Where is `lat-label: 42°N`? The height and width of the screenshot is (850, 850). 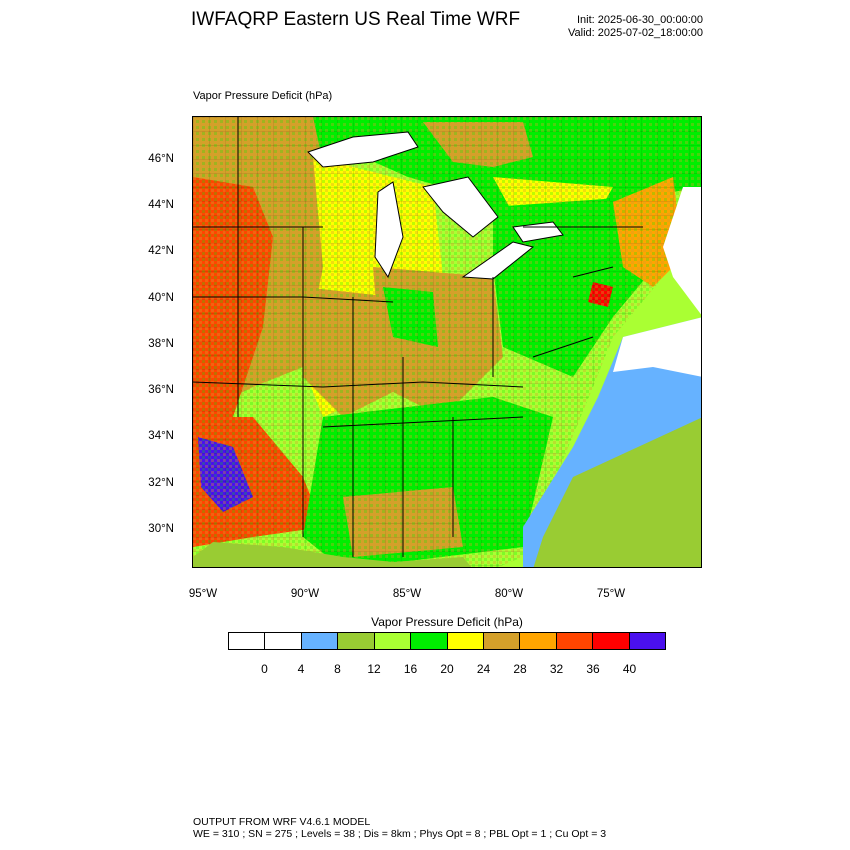 lat-label: 42°N is located at coordinates (161, 251).